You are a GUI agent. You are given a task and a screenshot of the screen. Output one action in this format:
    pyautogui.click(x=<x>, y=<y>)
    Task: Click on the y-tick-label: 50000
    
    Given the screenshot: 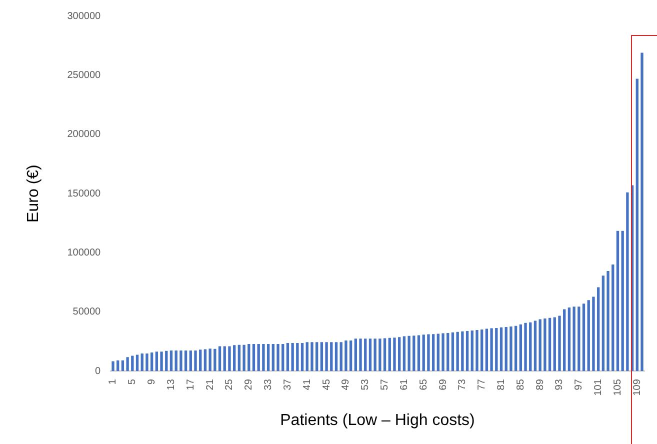 What is the action you would take?
    pyautogui.click(x=87, y=312)
    